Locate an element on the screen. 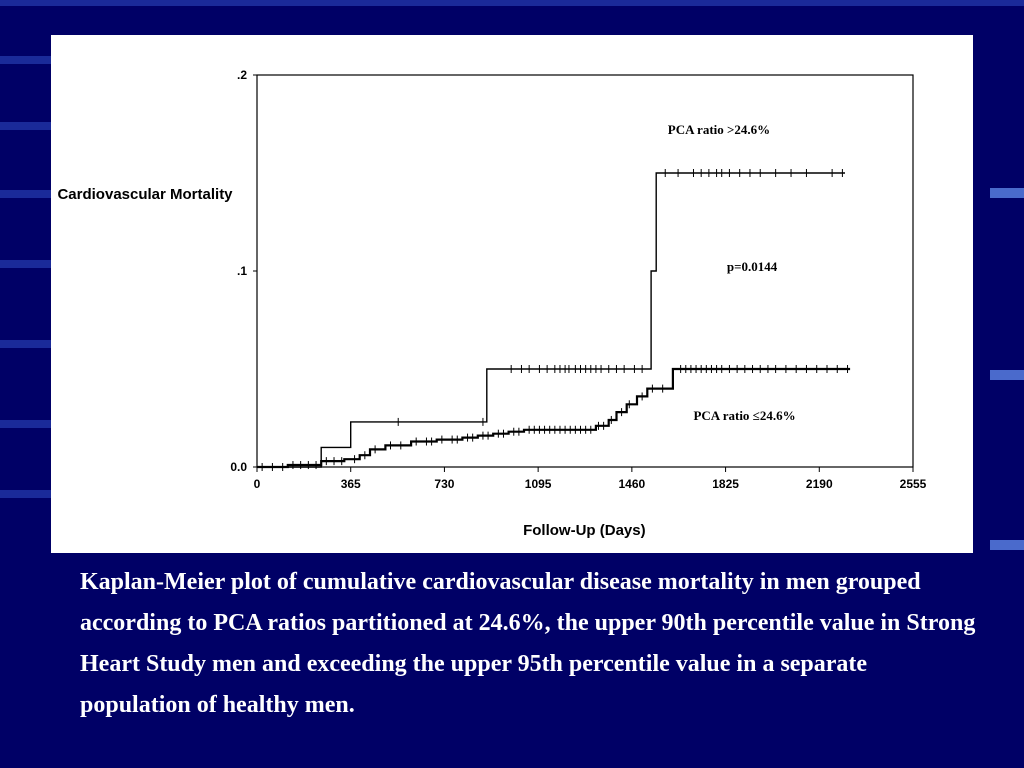 The image size is (1024, 768). y-tick-label: .1 is located at coordinates (242, 271).